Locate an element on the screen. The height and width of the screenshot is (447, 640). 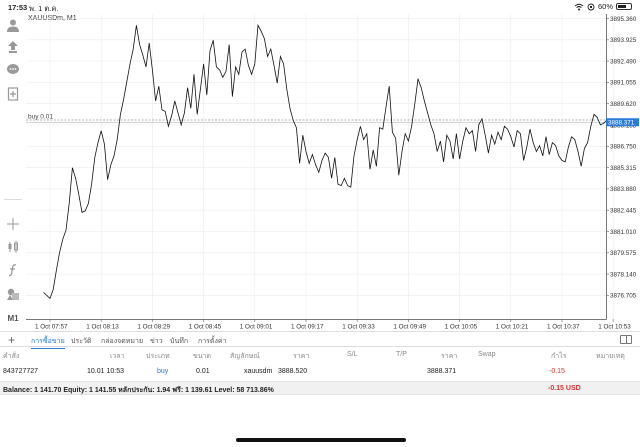
panel-layout-icon is located at coordinates (626, 339).